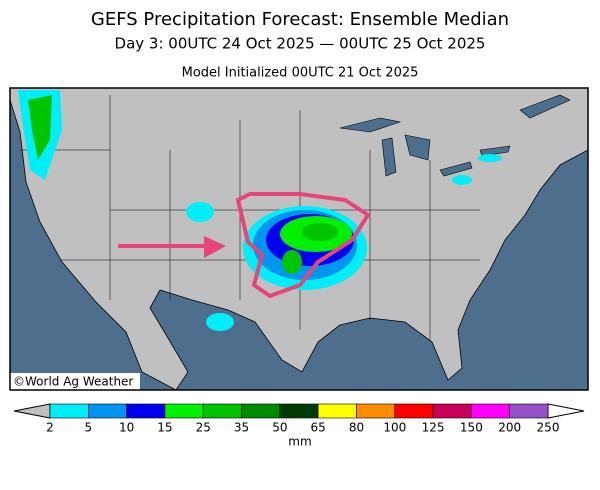  I want to click on colorbar-label: 25, so click(203, 428).